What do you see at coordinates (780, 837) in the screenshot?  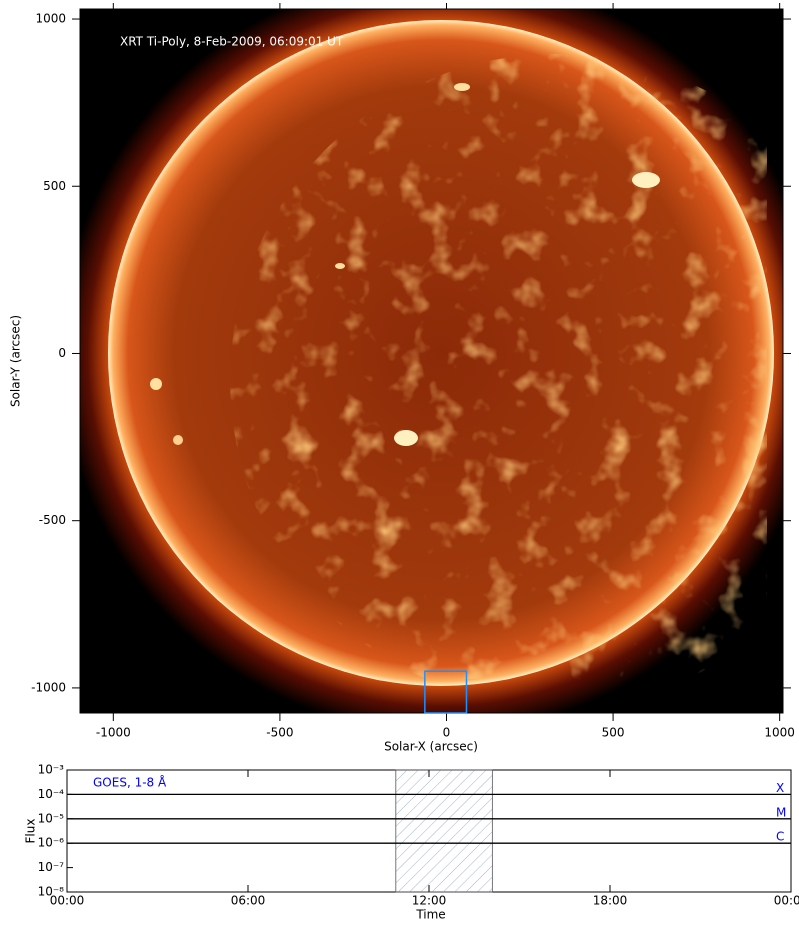 I see `flare-class-label: C` at bounding box center [780, 837].